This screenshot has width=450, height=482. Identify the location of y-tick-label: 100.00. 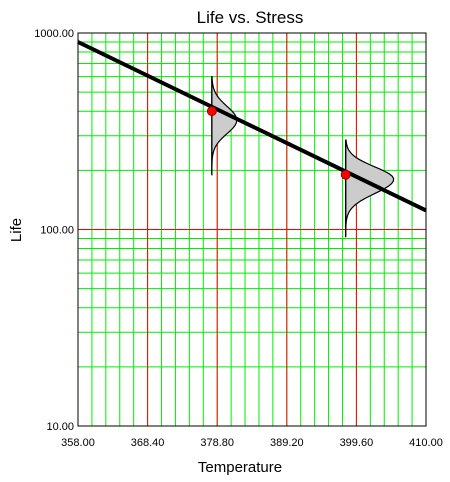
(57, 231).